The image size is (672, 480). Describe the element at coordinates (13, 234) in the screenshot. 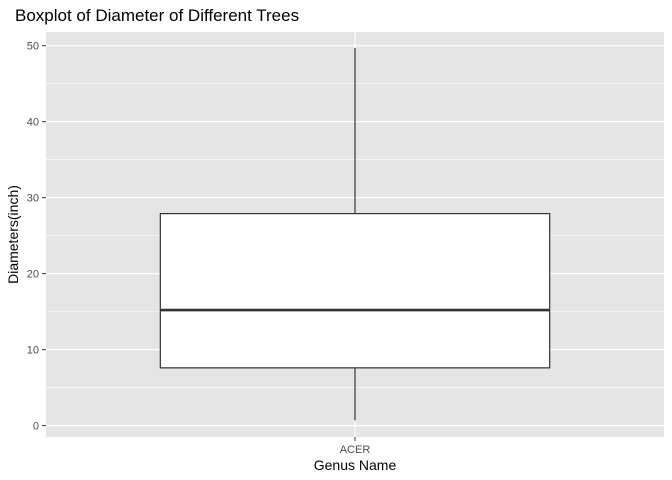

I see `y-axis-title: Diameters(inch)` at that location.